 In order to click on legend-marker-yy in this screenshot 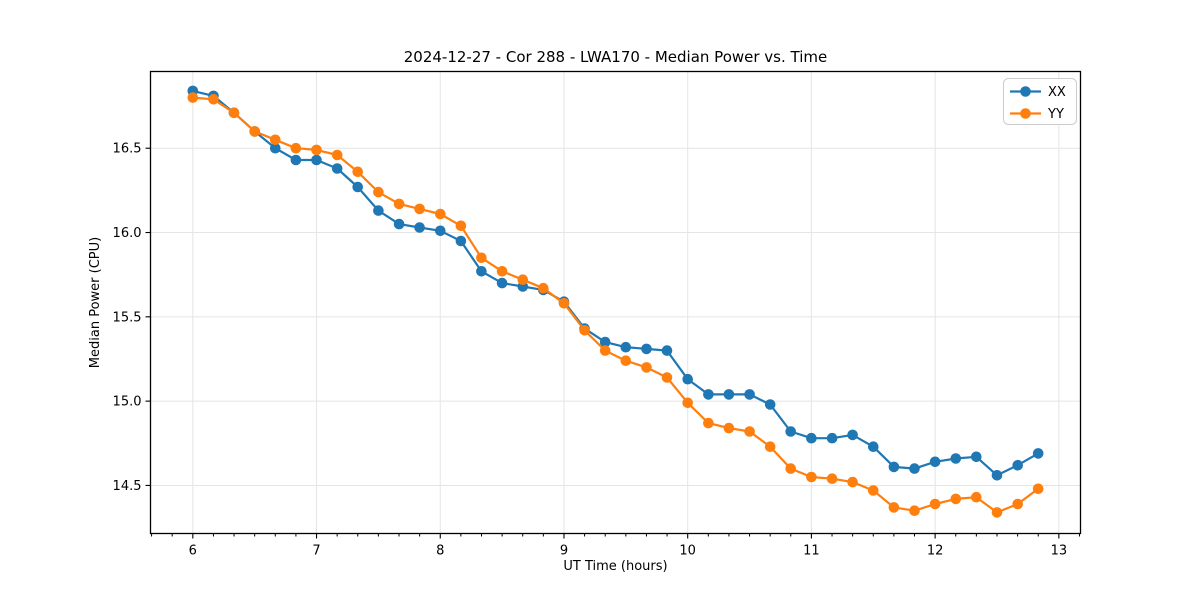, I will do `click(1025, 113)`.